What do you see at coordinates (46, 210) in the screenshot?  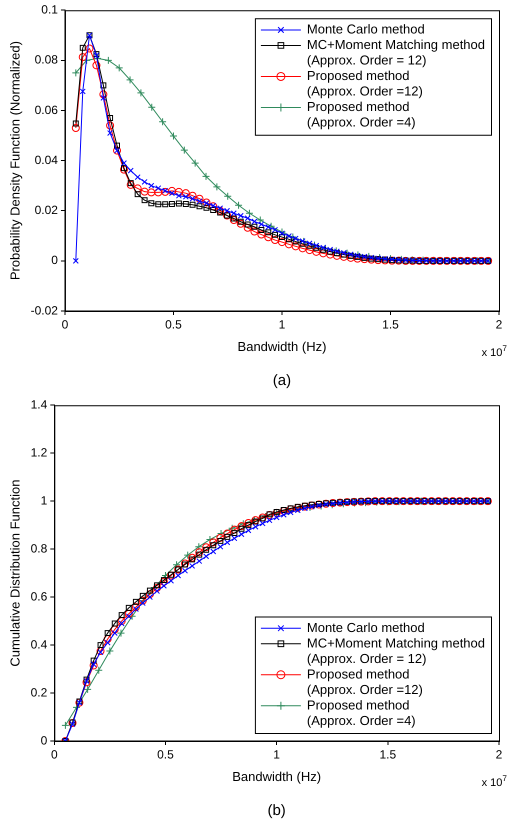 I see `y-tick-label: 0.02` at bounding box center [46, 210].